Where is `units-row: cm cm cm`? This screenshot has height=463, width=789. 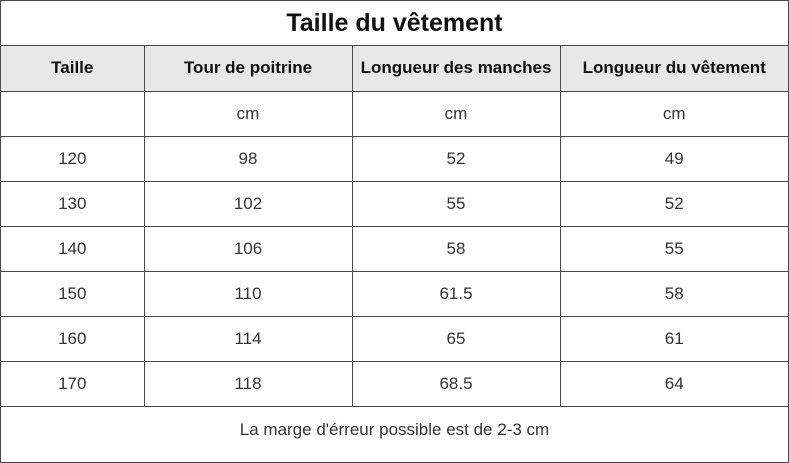 units-row: cm cm cm is located at coordinates (394, 114).